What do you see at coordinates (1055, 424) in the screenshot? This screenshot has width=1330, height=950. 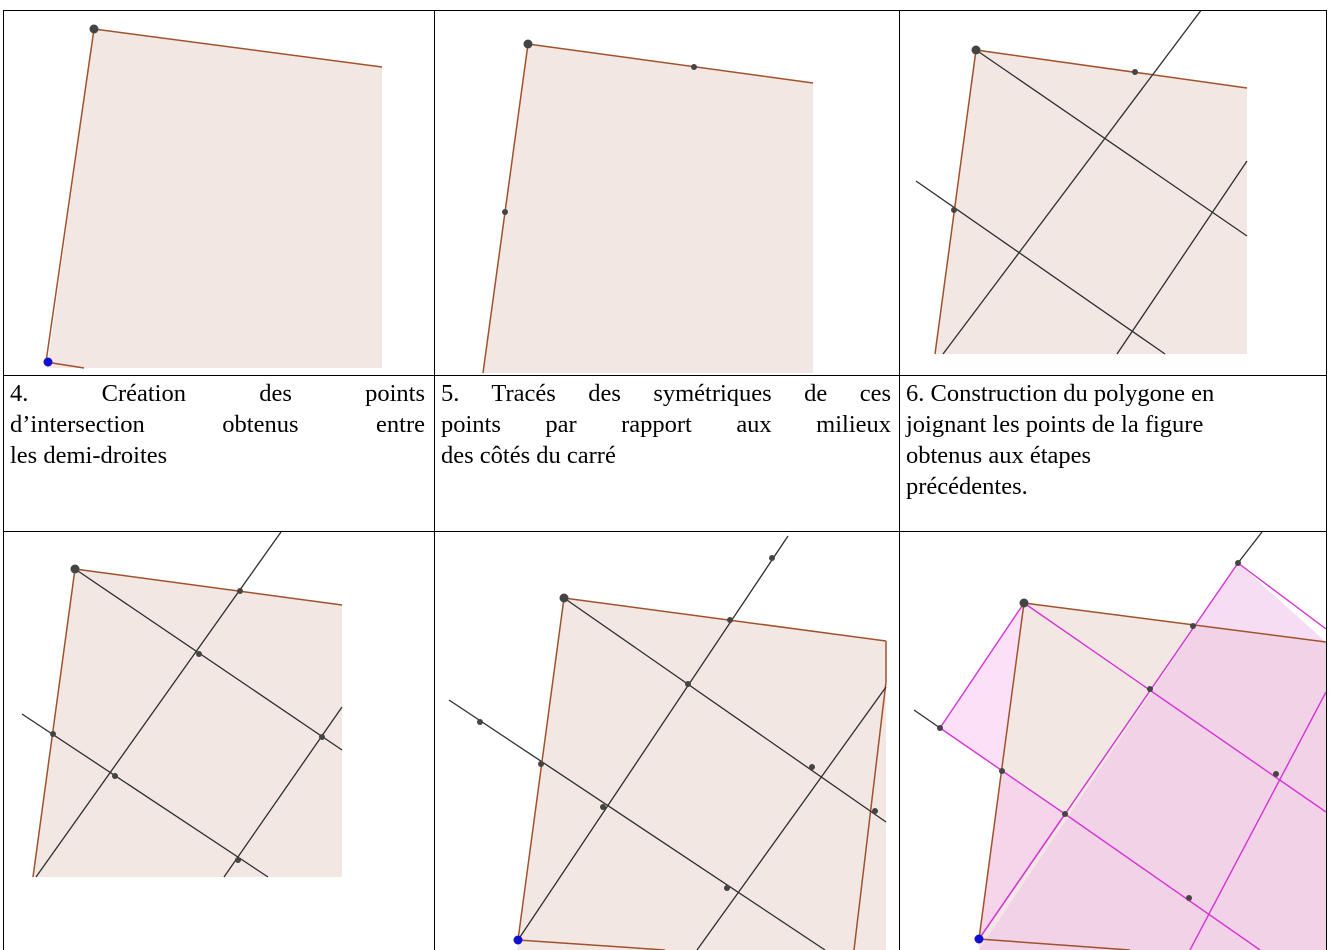 I see `caption-step-6-line-2: joignant les points de la figure` at bounding box center [1055, 424].